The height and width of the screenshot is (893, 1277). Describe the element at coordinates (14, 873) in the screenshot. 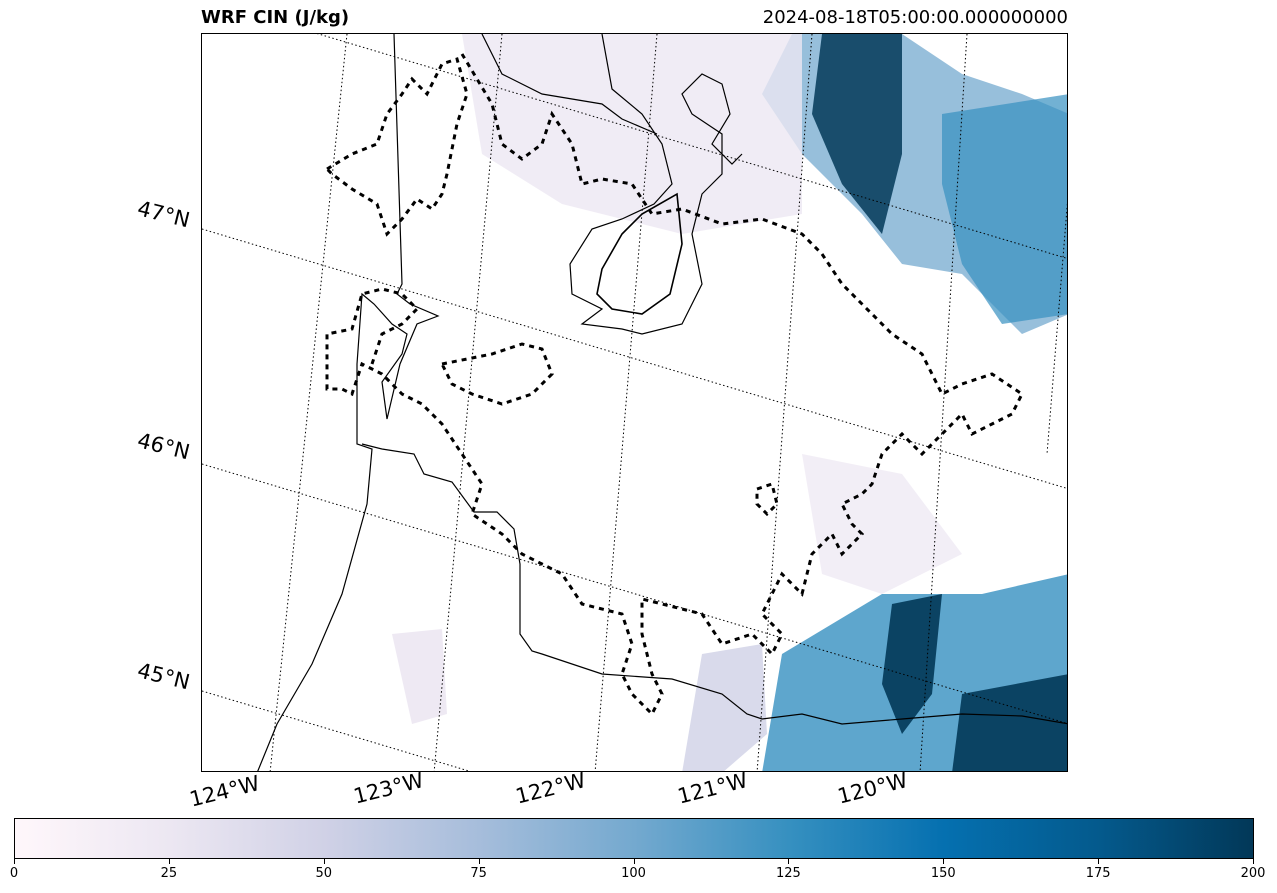

I see `colorbar-tick-label: 0` at that location.